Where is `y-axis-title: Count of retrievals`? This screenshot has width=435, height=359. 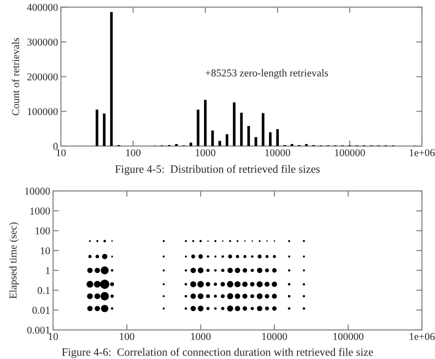 y-axis-title: Count of retrievals is located at coordinates (16, 77).